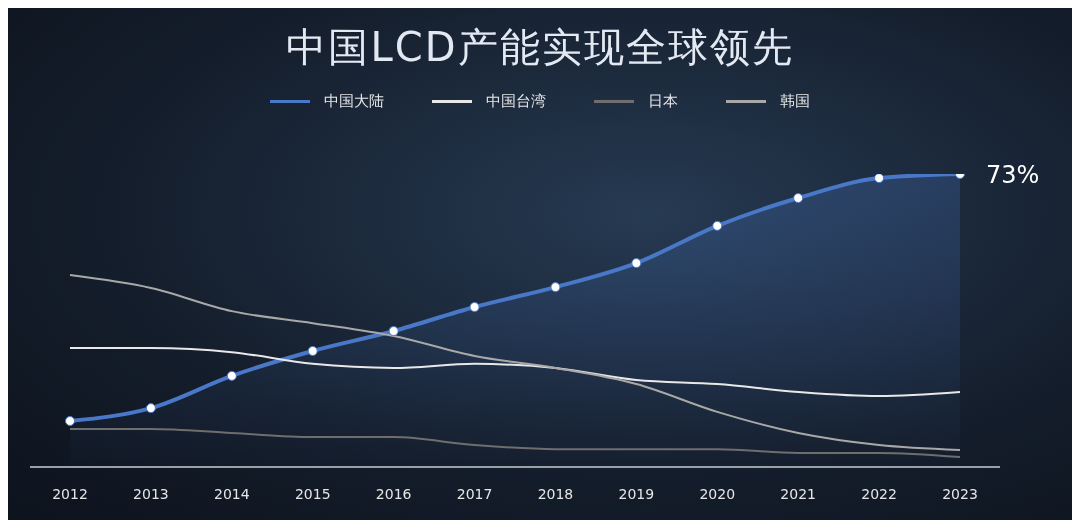 This screenshot has height=528, width=1080. What do you see at coordinates (717, 493) in the screenshot?
I see `x-tick-label: 2020` at bounding box center [717, 493].